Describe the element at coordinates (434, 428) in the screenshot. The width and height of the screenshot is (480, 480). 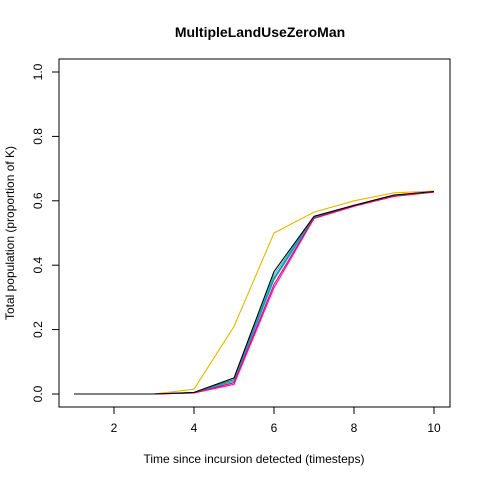
I see `x-tick-label: 10` at that location.